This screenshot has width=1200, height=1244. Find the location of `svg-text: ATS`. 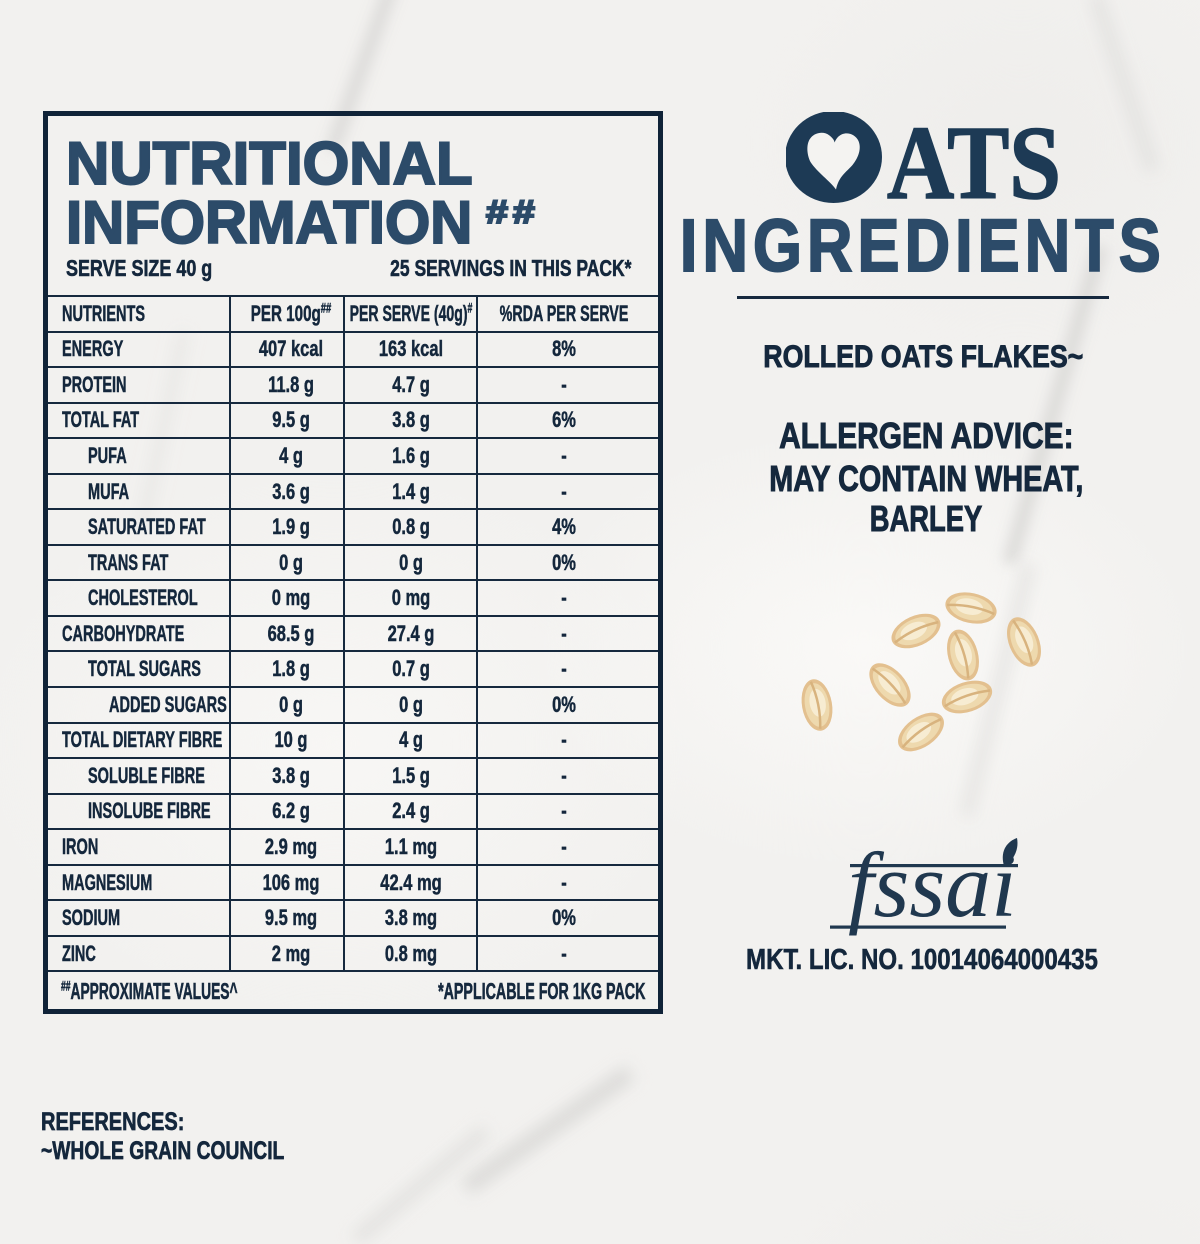

svg-text: ATS is located at coordinates (974, 162).